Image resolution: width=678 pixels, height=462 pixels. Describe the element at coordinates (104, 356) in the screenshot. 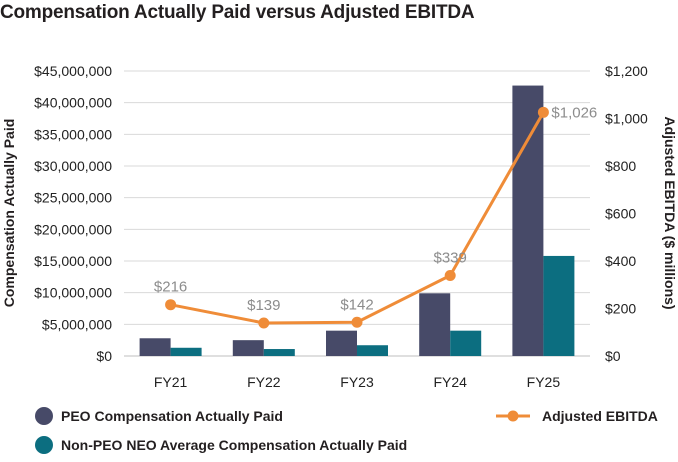

I see `y-tick-label: $0` at that location.